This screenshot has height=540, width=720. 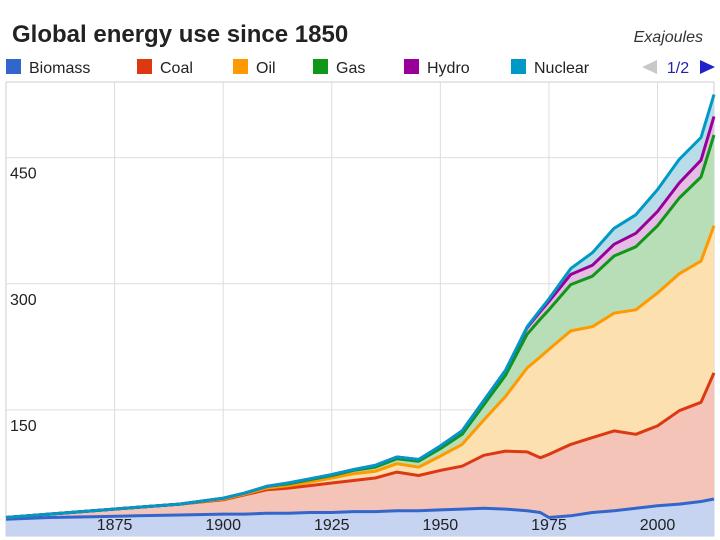 I want to click on pager-label: 1/2, so click(x=678, y=68).